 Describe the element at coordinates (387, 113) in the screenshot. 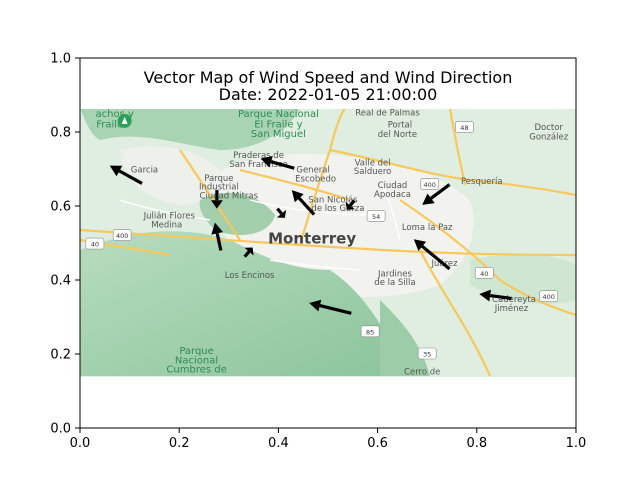

I see `place-label: Real de Palmas` at that location.